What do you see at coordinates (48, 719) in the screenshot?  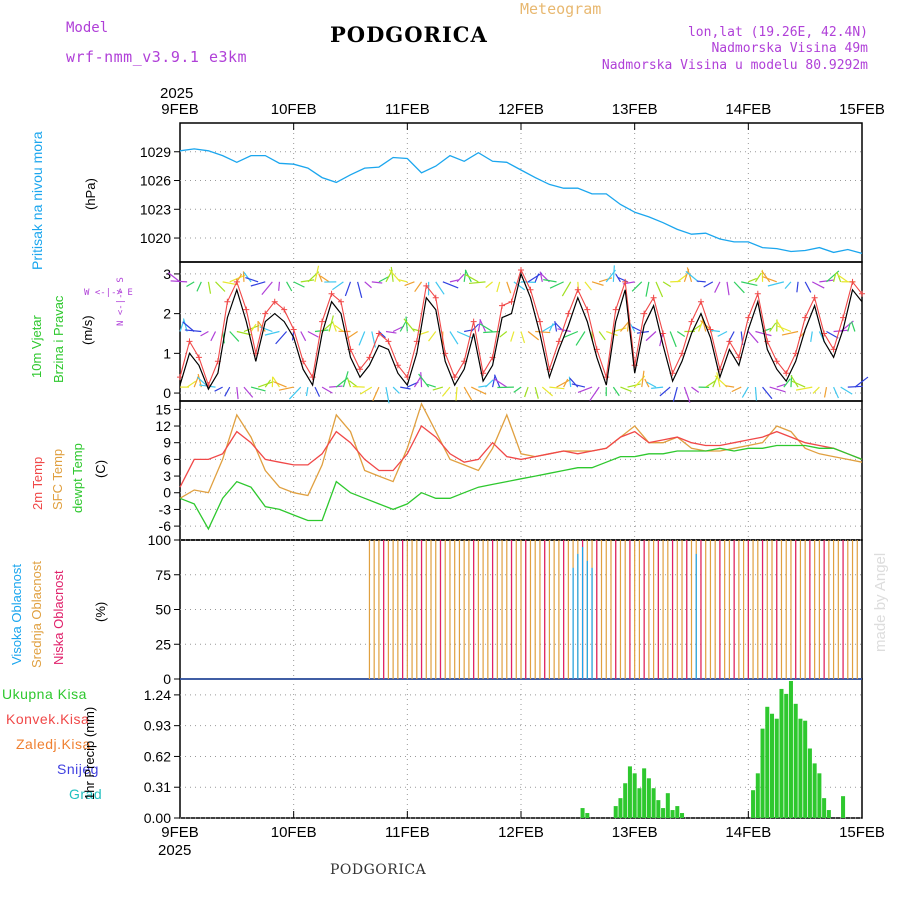 I see `precip-legend-conv: Konvek.Kisa` at bounding box center [48, 719].